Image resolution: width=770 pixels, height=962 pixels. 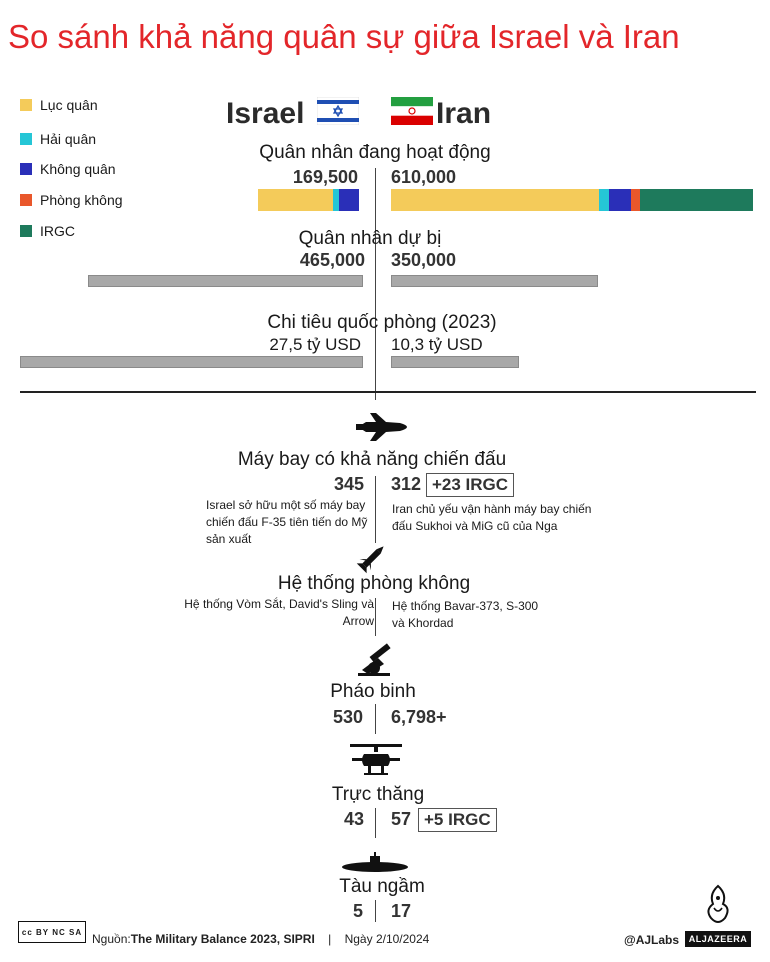 What do you see at coordinates (401, 911) in the screenshot?
I see `iran-submarines-value: 17` at bounding box center [401, 911].